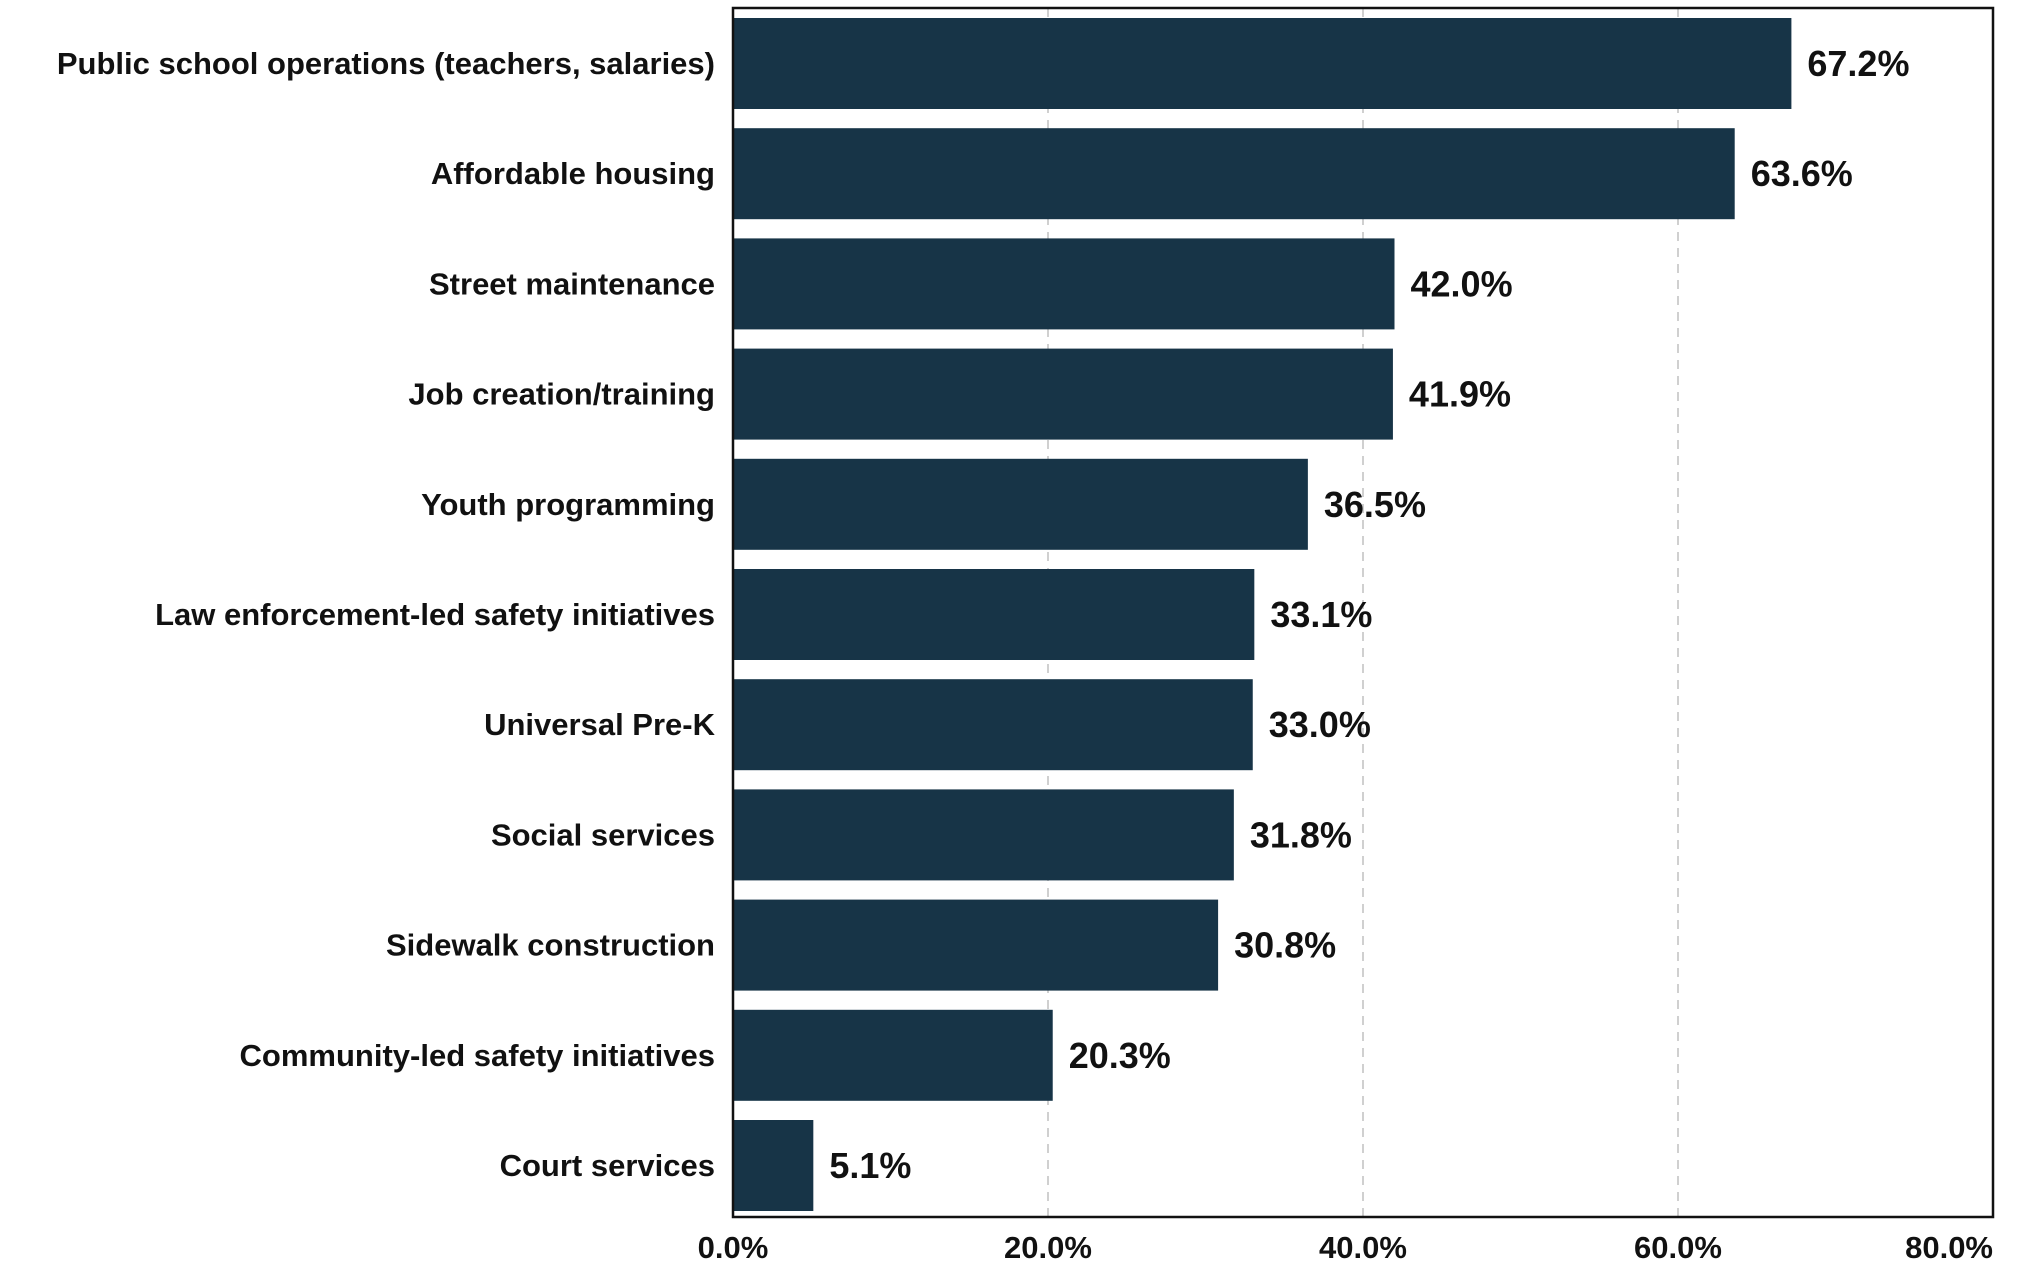 The image size is (2041, 1273). I want to click on data-label: 63.6%, so click(1802, 173).